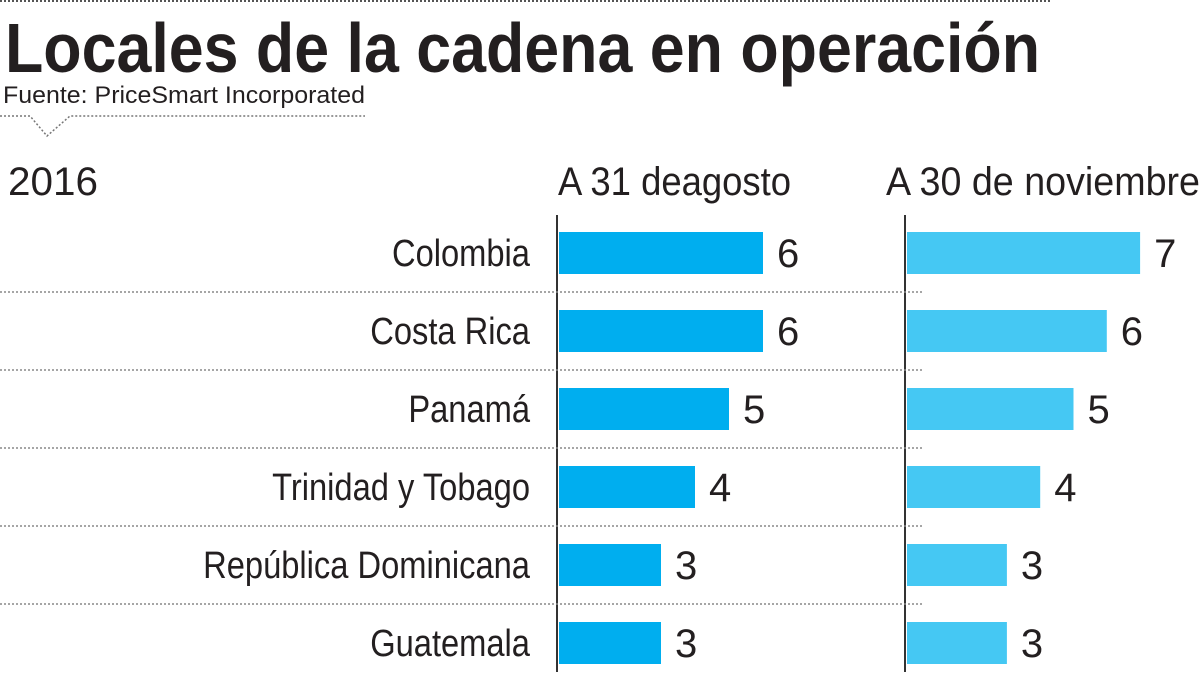 This screenshot has width=1200, height=675. I want to click on category-label: Colombia, so click(461, 253).